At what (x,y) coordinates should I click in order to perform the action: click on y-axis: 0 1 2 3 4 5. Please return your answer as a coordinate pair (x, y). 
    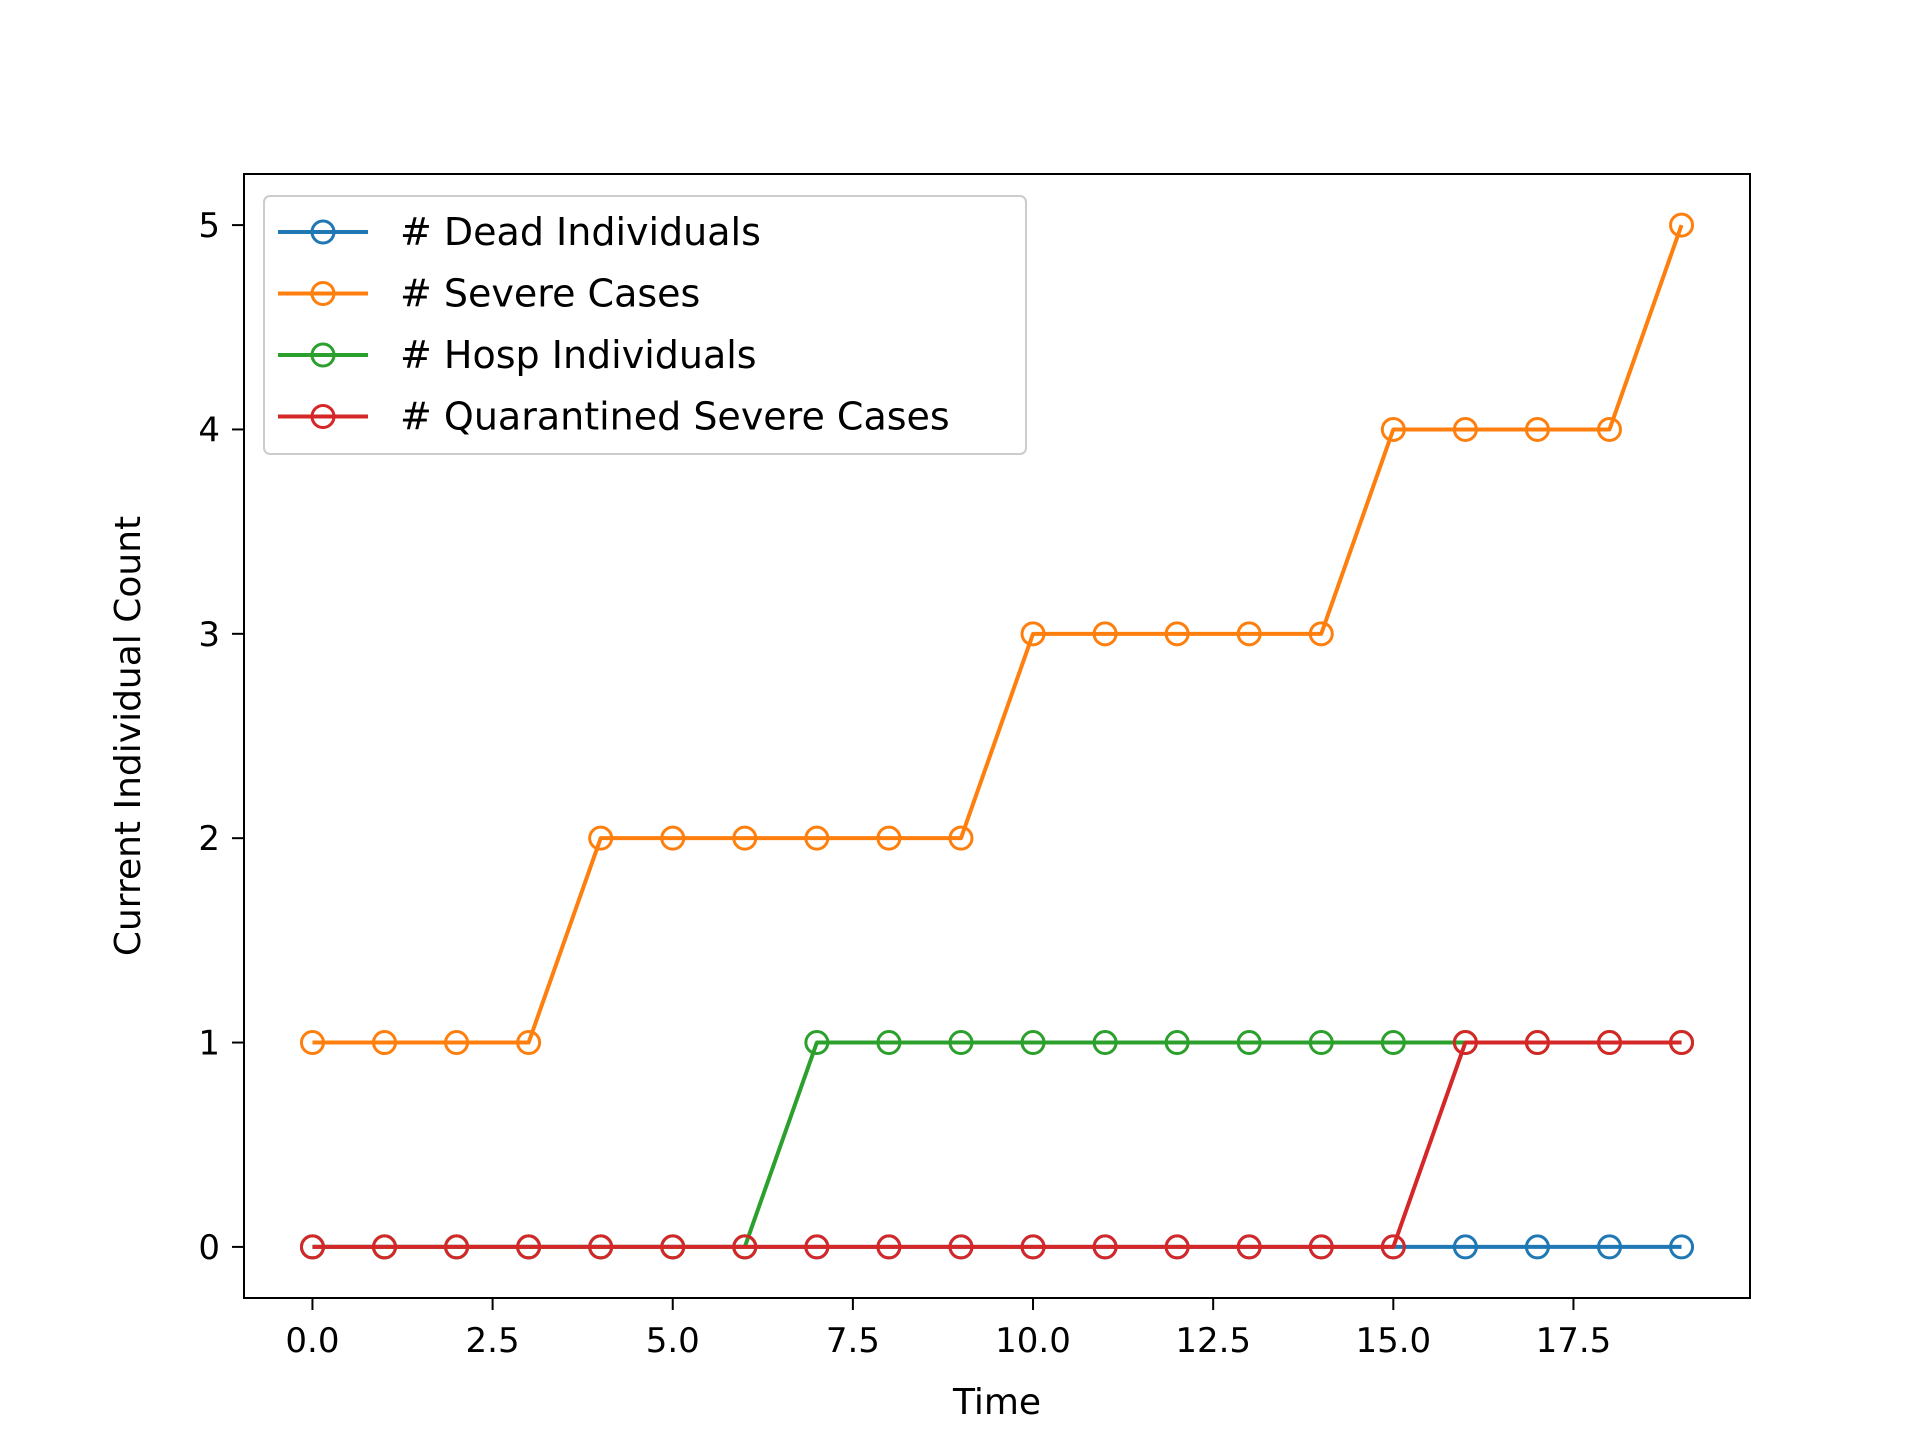
    Looking at the image, I should click on (221, 737).